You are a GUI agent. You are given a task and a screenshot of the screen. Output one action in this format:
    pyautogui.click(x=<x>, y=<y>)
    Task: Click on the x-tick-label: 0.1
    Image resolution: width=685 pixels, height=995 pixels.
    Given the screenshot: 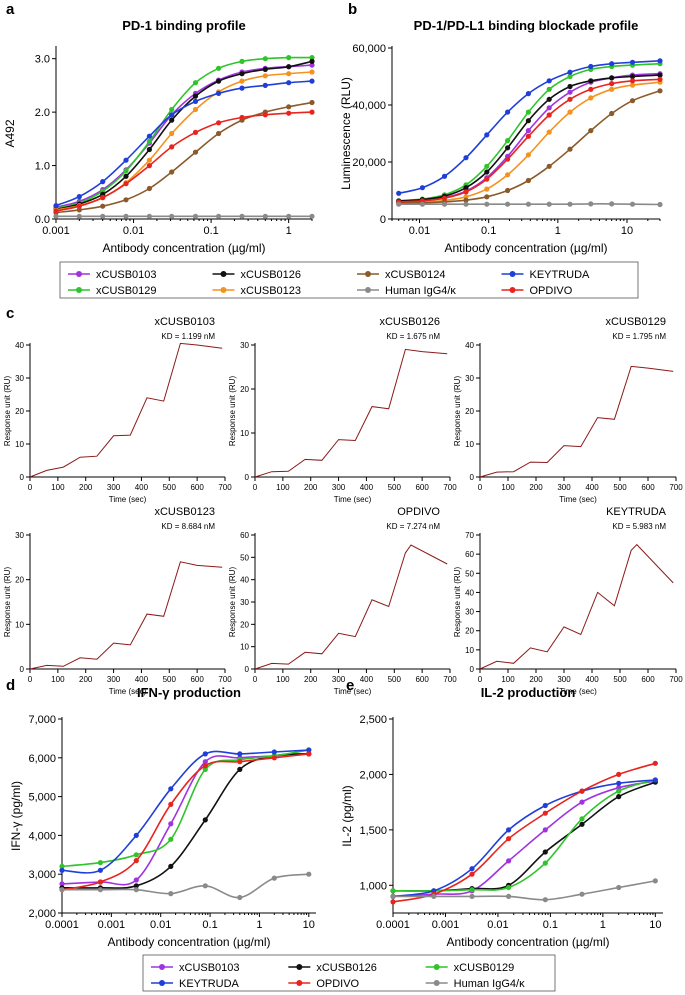 What is the action you would take?
    pyautogui.click(x=488, y=231)
    